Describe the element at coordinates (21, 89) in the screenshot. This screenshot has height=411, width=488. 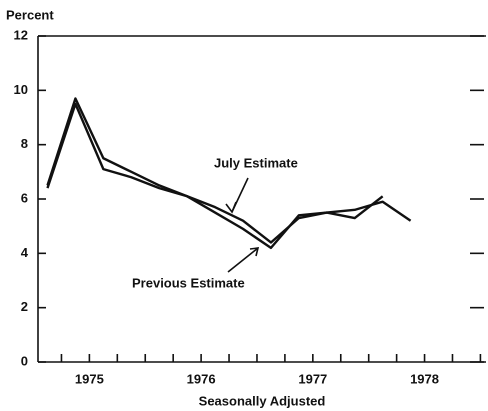
I see `y-tick-label: 10` at that location.